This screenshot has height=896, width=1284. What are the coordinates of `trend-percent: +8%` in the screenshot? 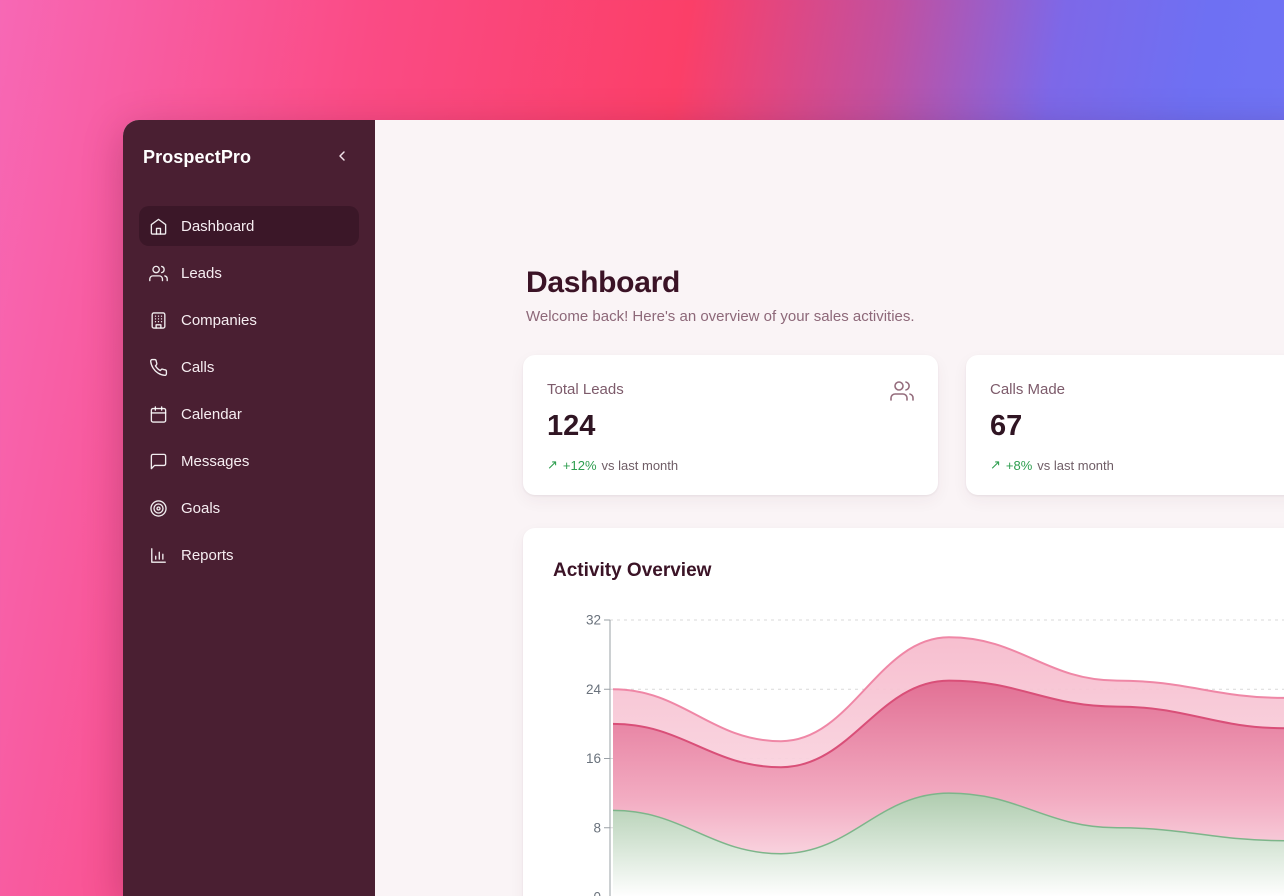 It's located at (1019, 465).